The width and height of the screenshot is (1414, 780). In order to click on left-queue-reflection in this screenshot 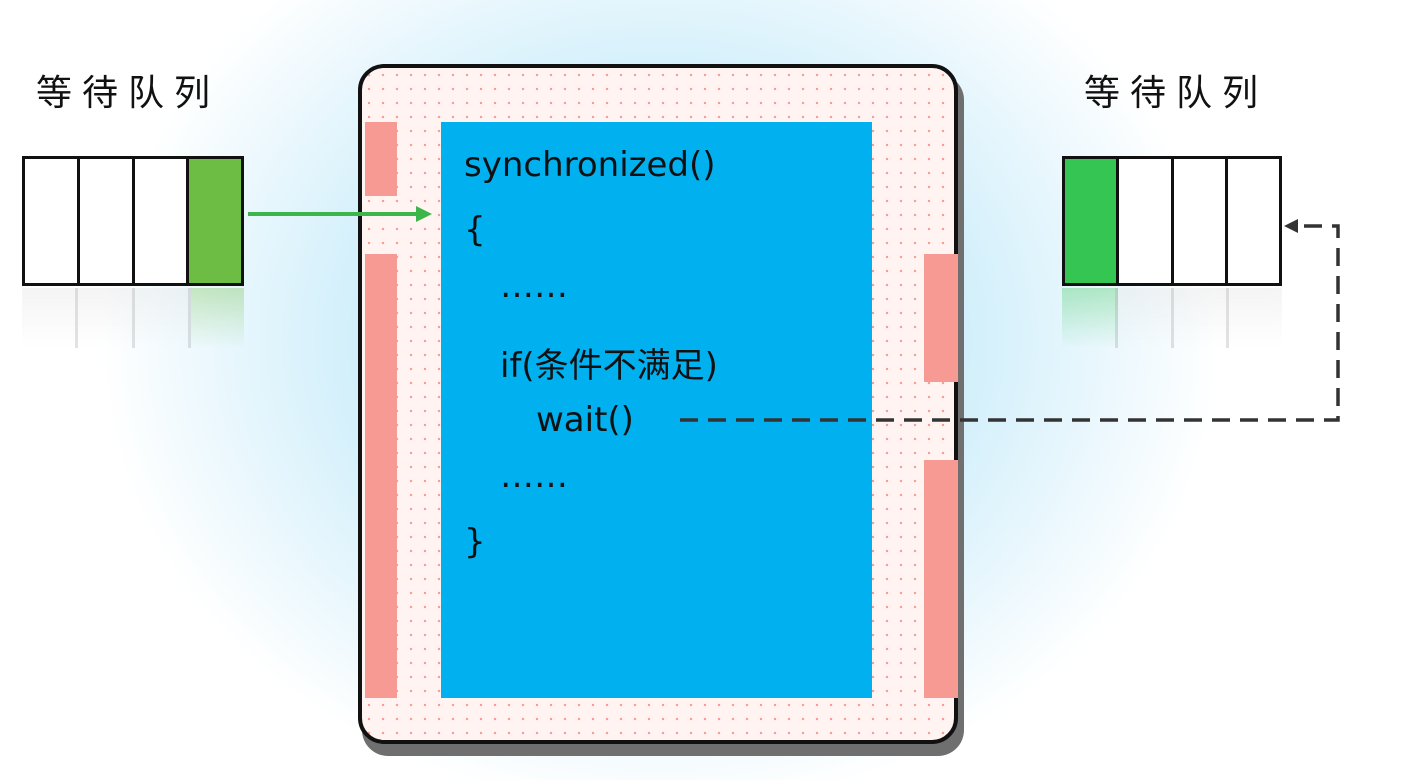, I will do `click(133, 318)`.